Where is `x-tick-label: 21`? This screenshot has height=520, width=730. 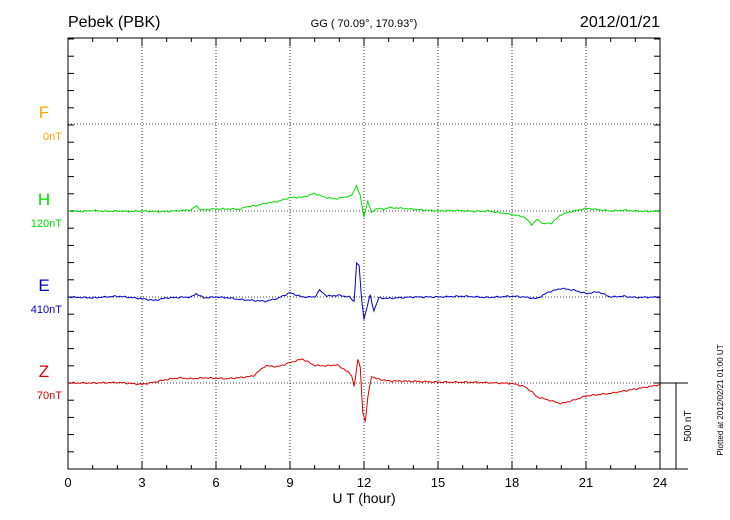
x-tick-label: 21 is located at coordinates (586, 482).